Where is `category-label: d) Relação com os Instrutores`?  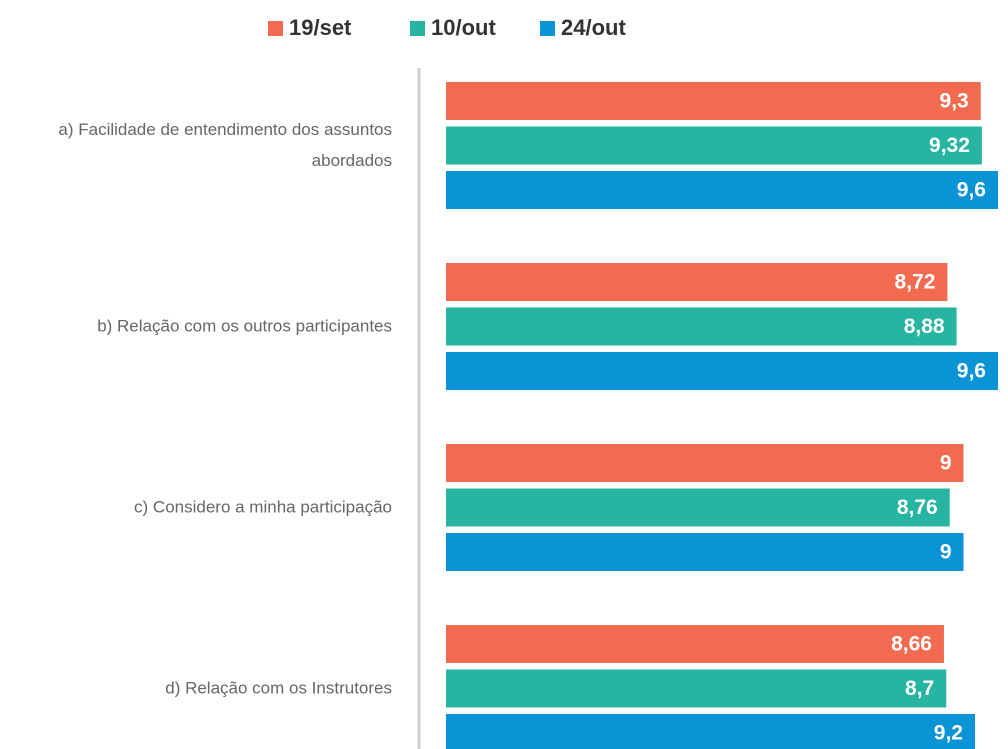 category-label: d) Relação com os Instrutores is located at coordinates (278, 688).